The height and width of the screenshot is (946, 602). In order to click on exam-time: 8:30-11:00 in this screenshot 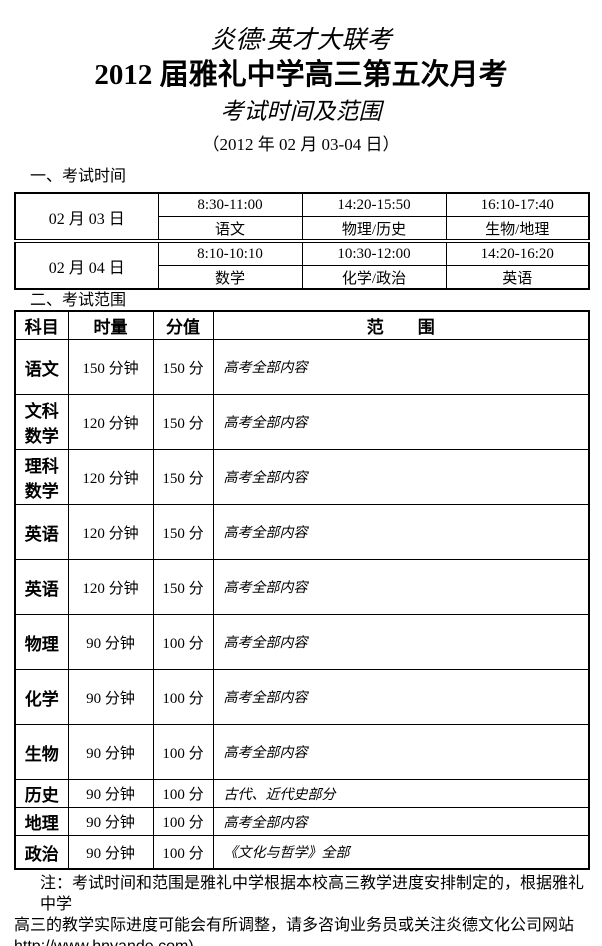, I will do `click(230, 204)`.